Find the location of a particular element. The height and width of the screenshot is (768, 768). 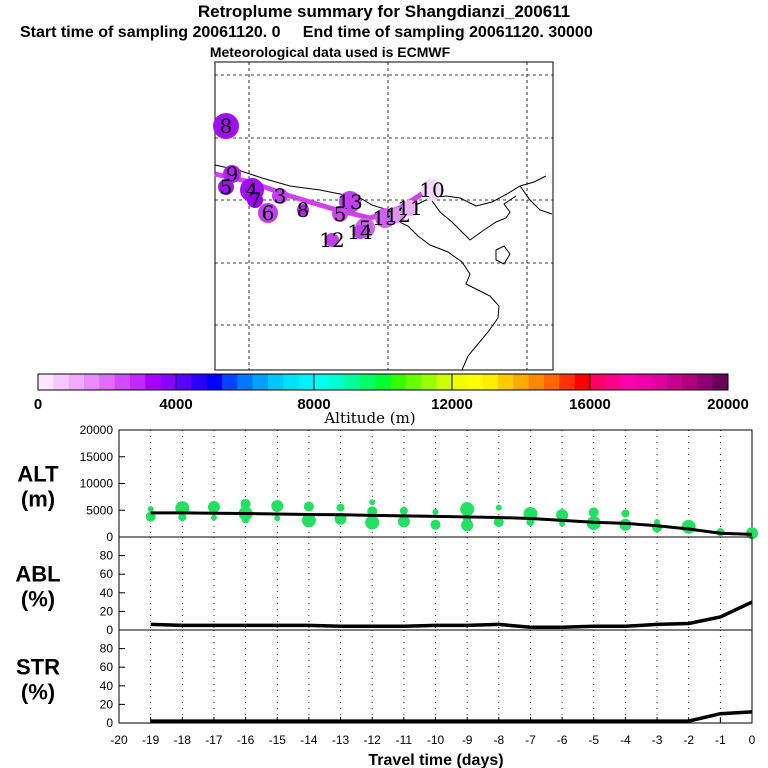

x-tick-label: -7 is located at coordinates (530, 740).